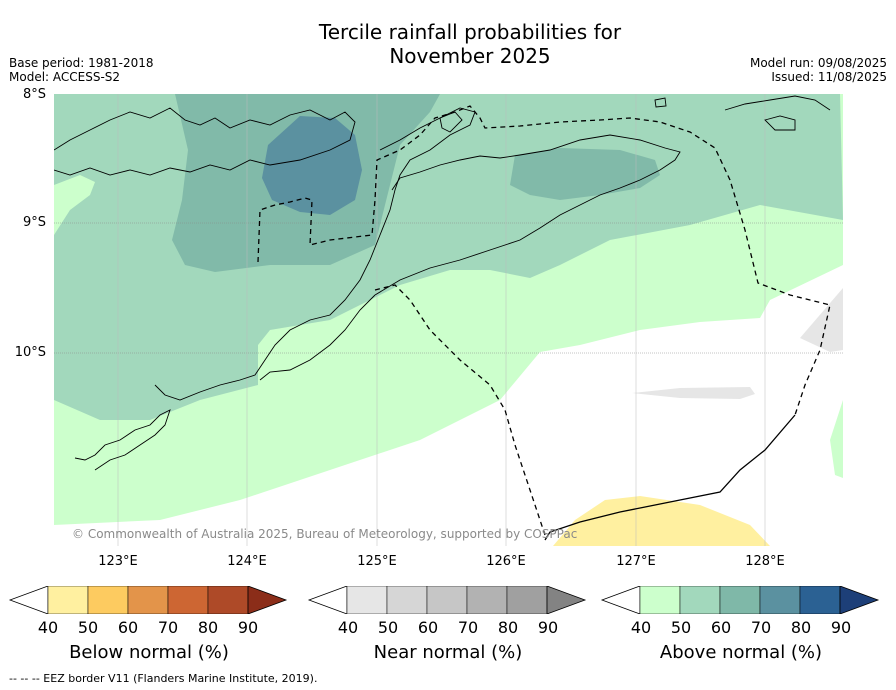 The width and height of the screenshot is (896, 690). What do you see at coordinates (470, 56) in the screenshot?
I see `title-line-2: November 2025` at bounding box center [470, 56].